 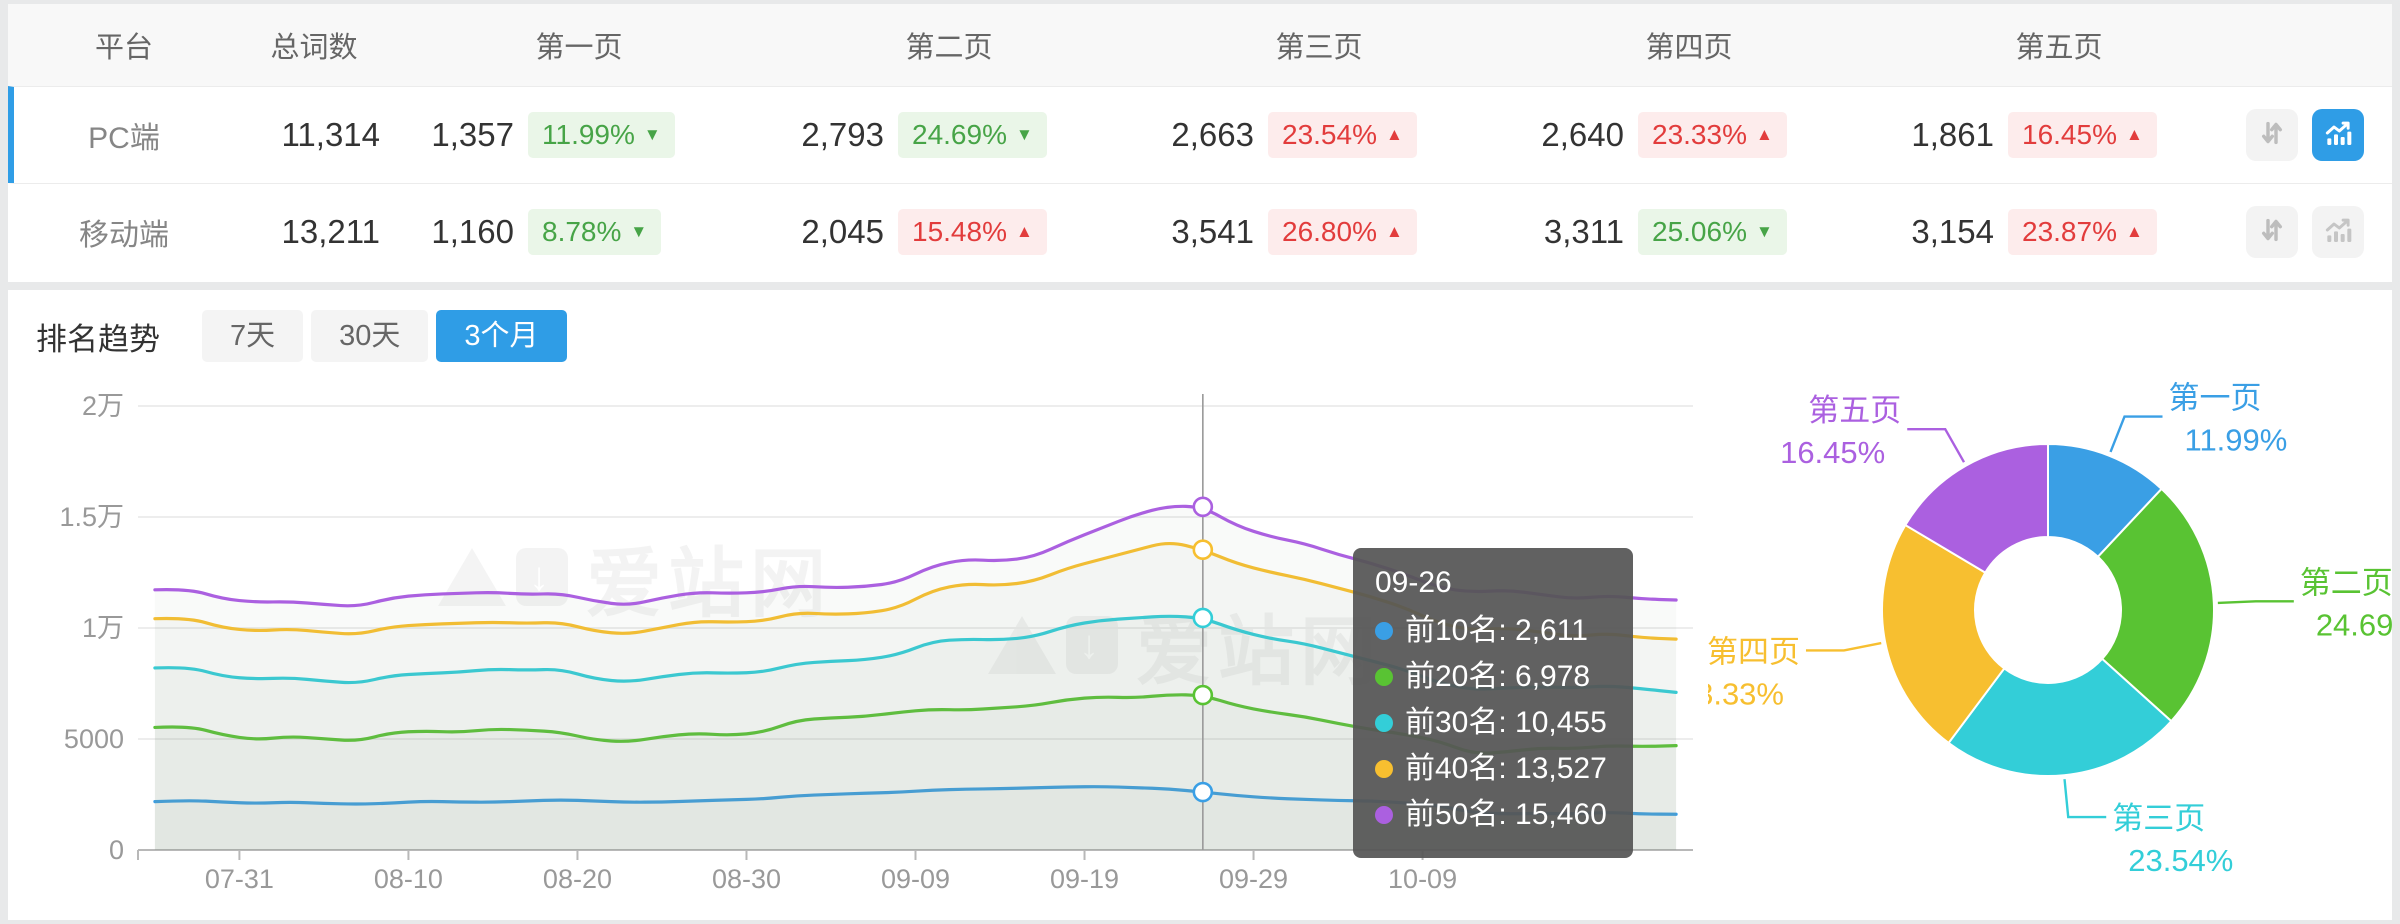 I want to click on col-header-page5: 第五页, so click(x=2059, y=48).